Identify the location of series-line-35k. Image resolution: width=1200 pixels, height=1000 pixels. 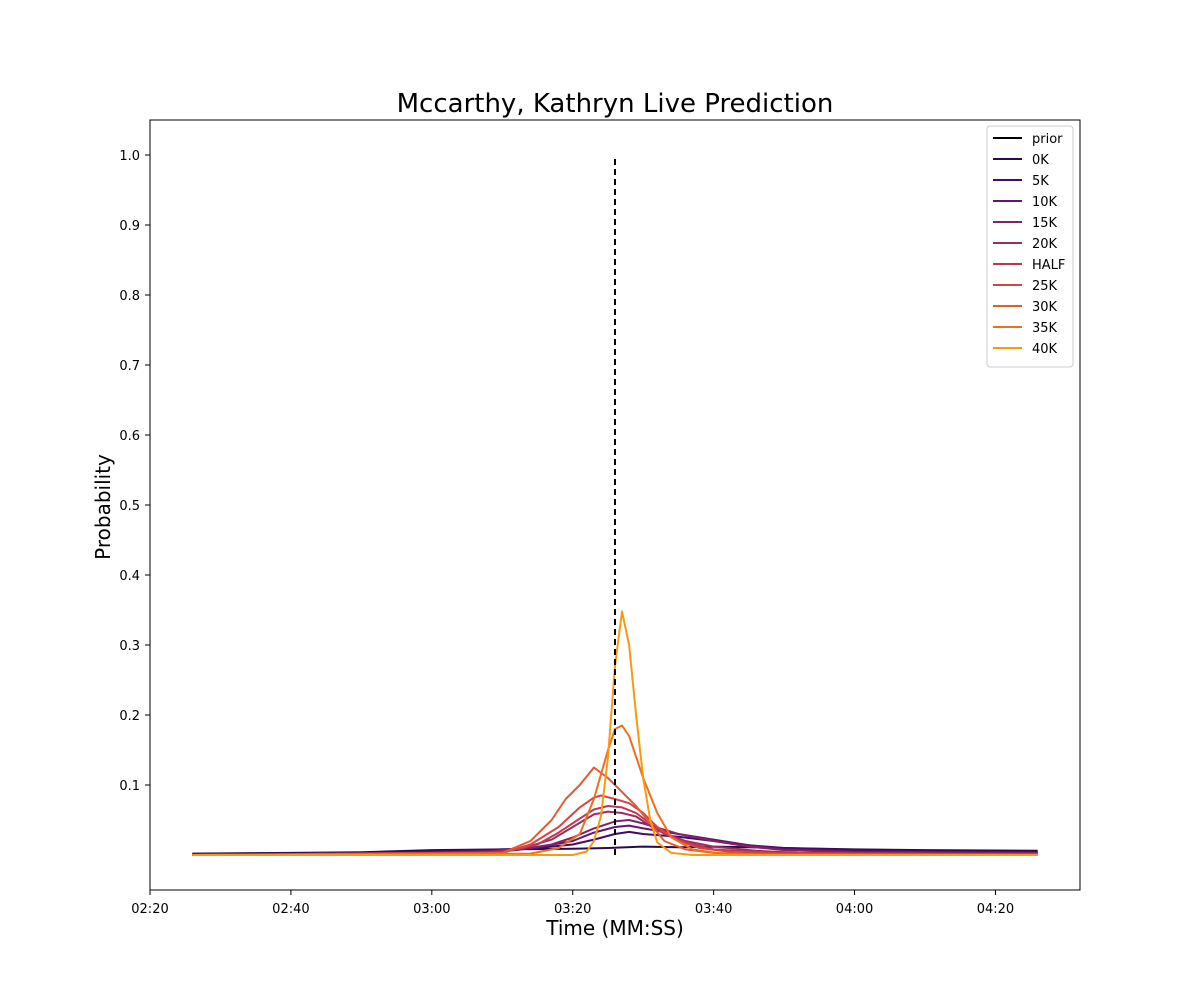
(615, 790).